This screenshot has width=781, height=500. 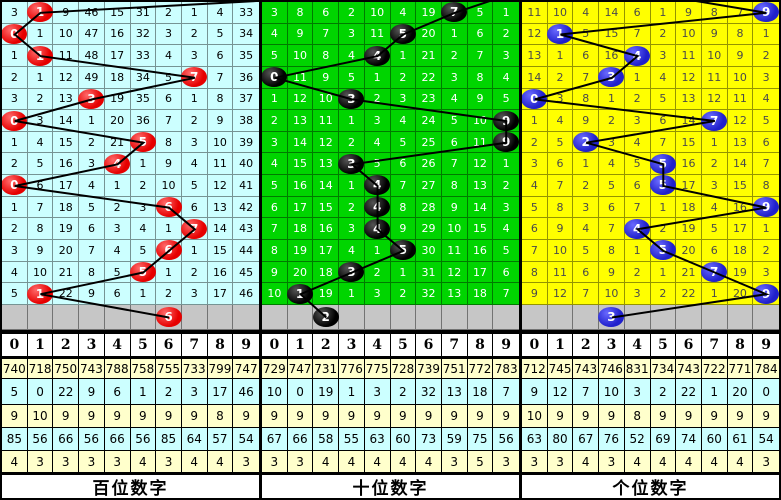 I want to click on drawn-number-ball: 3, so click(x=351, y=98).